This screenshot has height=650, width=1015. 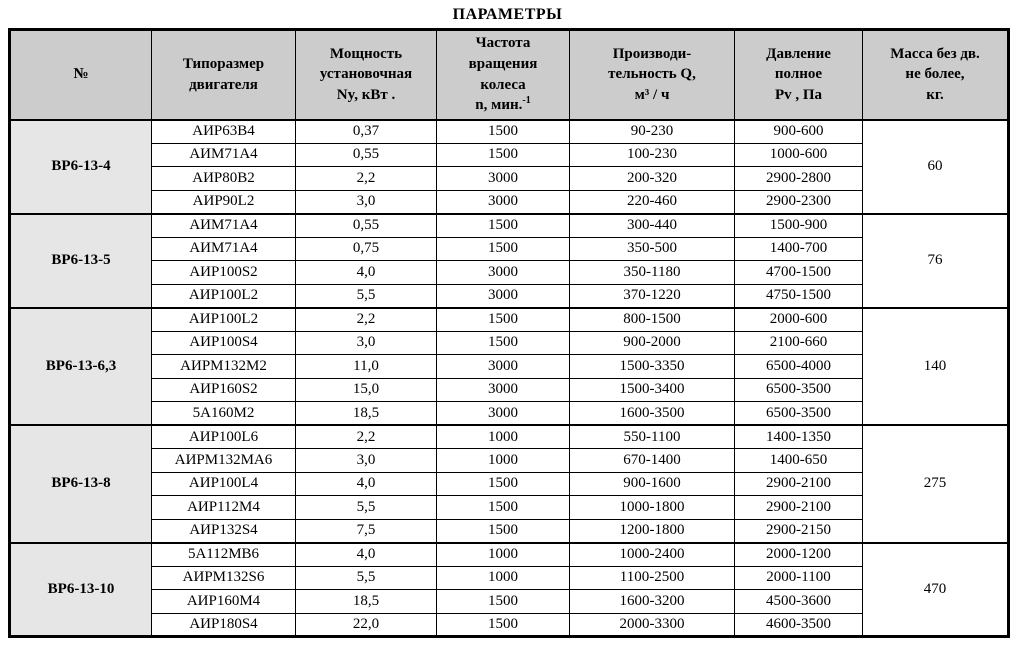 I want to click on motor-cell: АИР100L4, so click(x=223, y=483).